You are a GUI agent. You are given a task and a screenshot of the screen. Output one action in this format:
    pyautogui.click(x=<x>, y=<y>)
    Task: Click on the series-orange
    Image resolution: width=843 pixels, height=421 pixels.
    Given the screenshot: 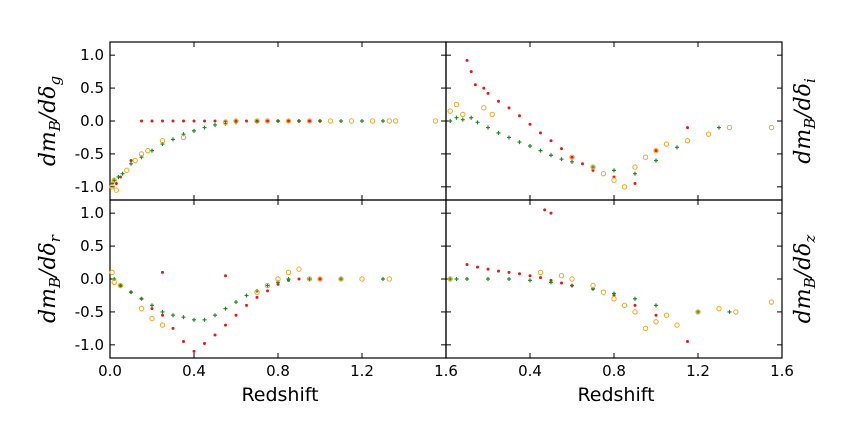 What is the action you would take?
    pyautogui.click(x=611, y=145)
    